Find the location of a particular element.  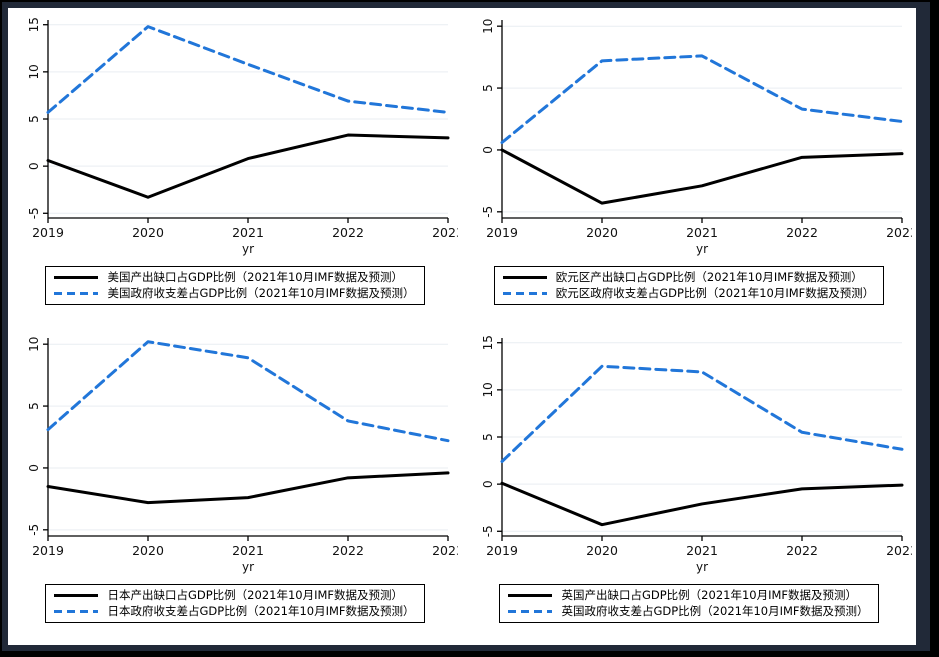

legend-label: 欧元区政府收支差占GDP比例（2021年10月IMF数据及预测） is located at coordinates (715, 293).